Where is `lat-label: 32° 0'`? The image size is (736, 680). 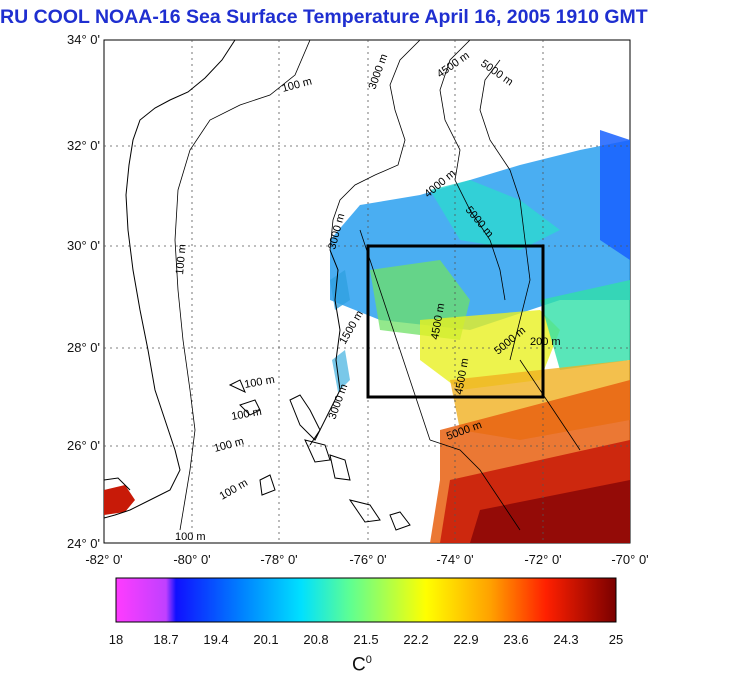
lat-label: 32° 0' is located at coordinates (83, 145).